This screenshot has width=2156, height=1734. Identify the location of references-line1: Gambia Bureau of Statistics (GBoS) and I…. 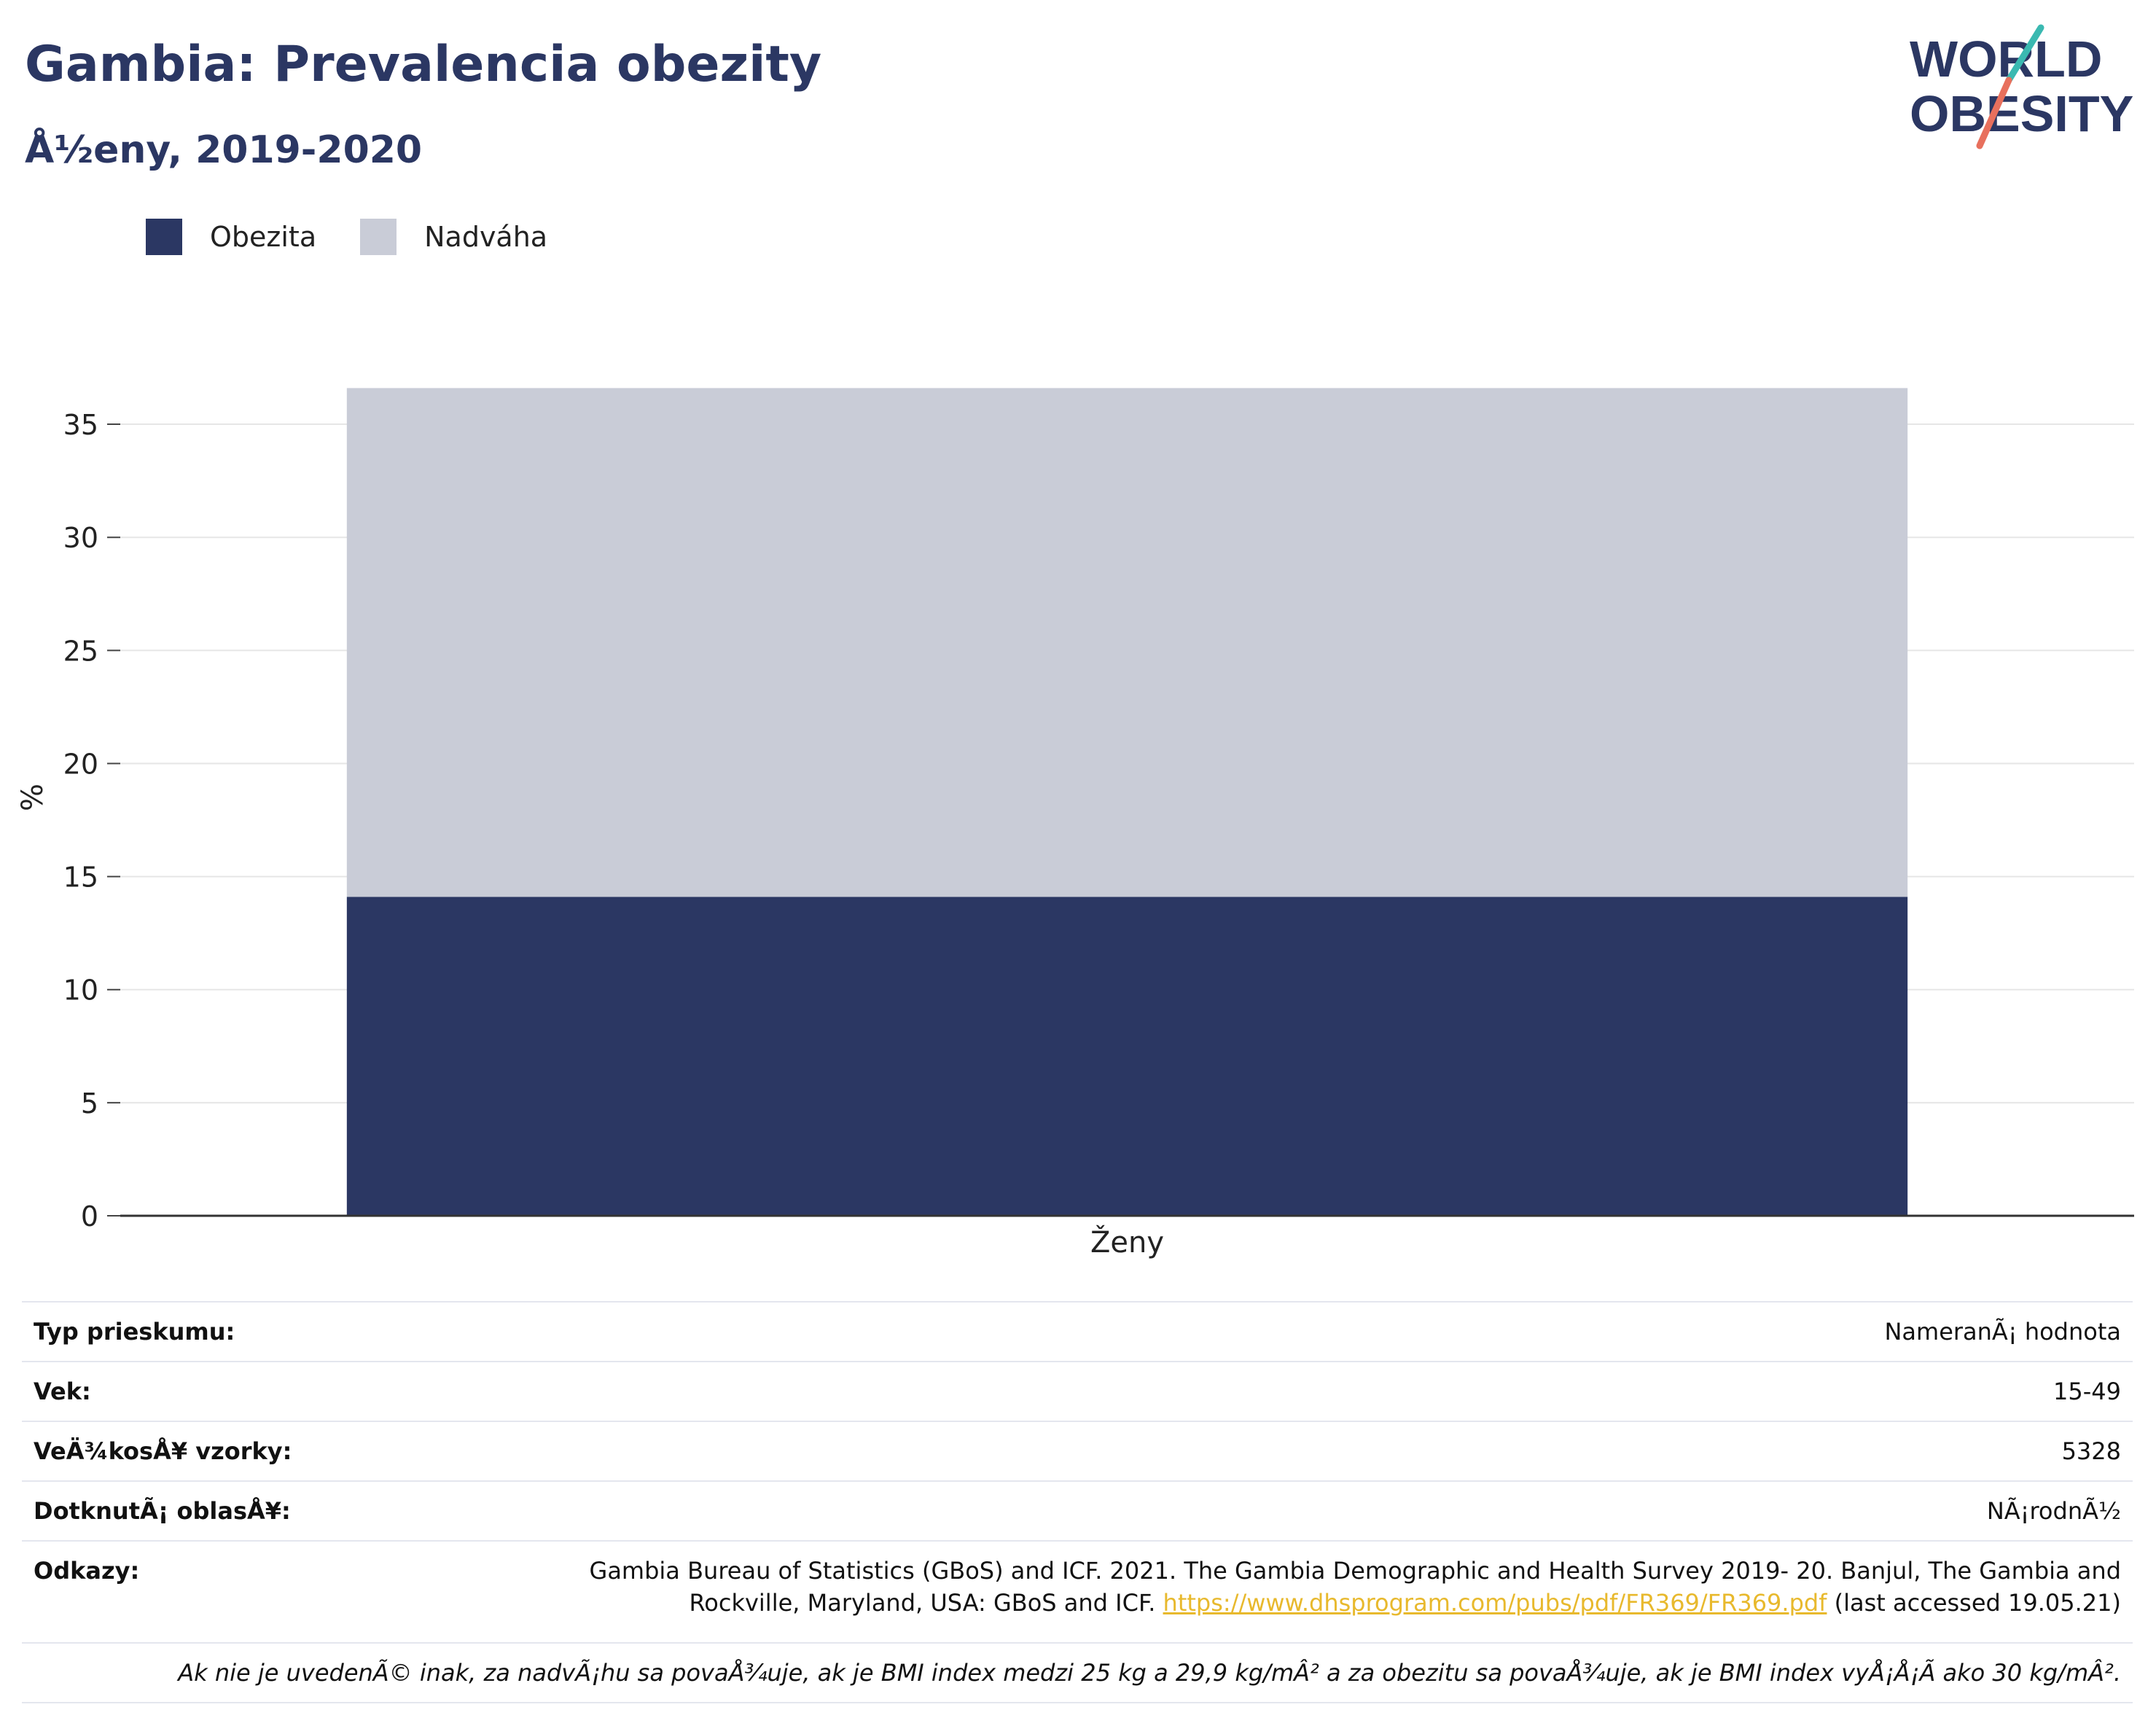
(1355, 1571).